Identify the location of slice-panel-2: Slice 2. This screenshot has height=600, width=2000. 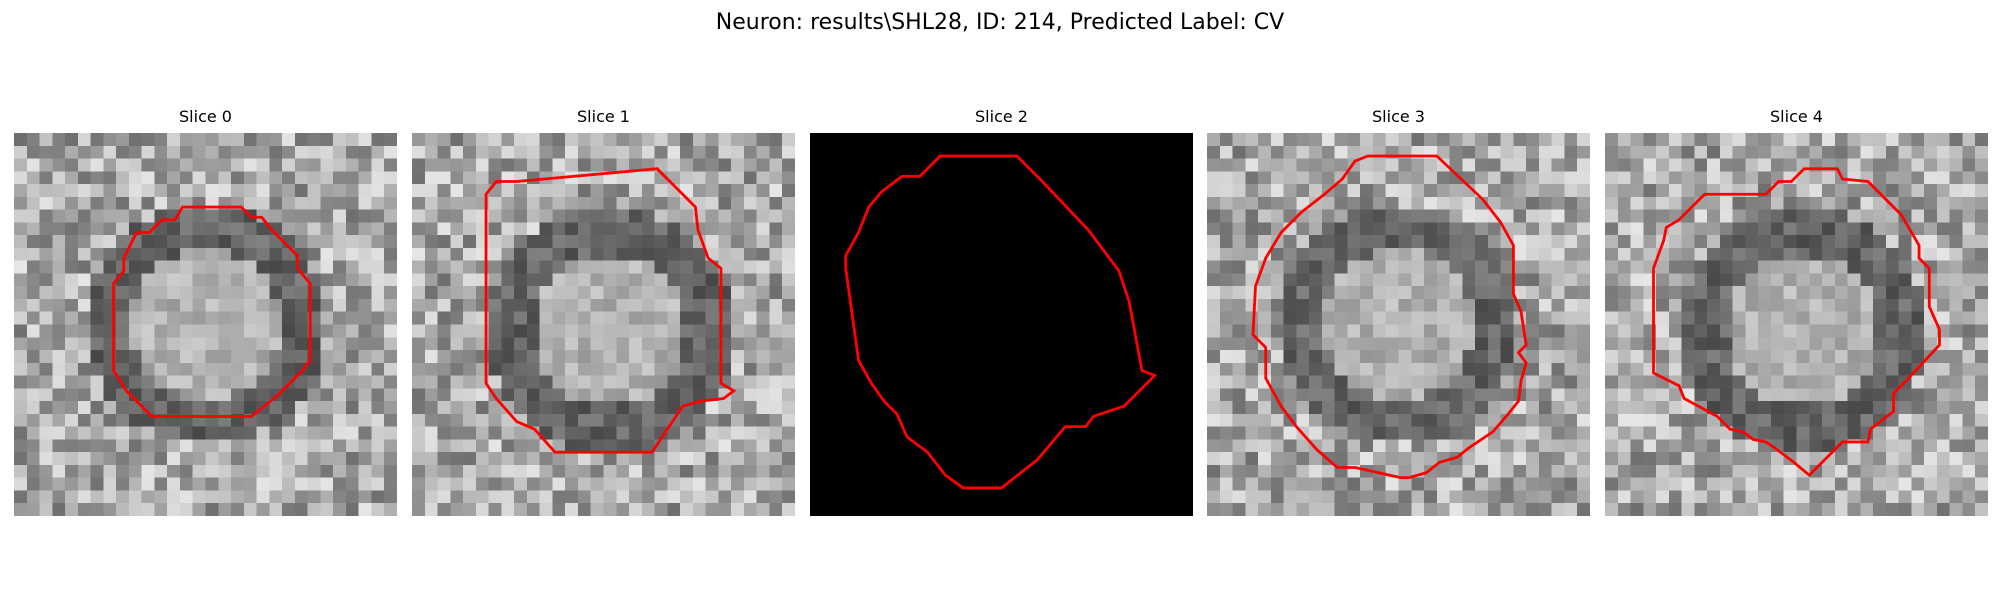
(1001, 311).